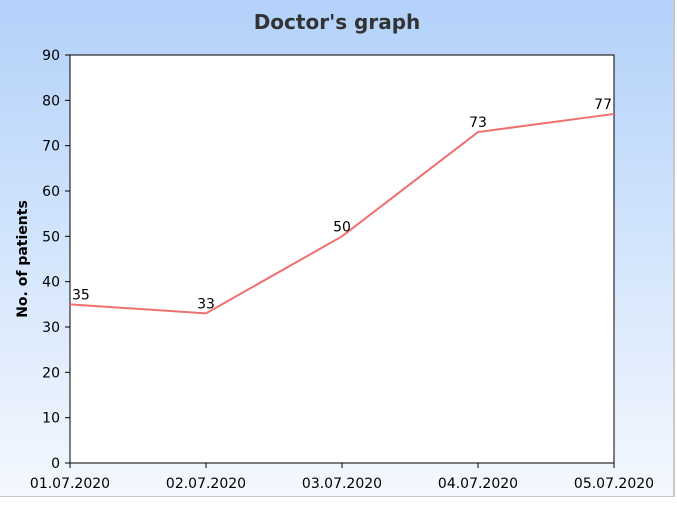 Image resolution: width=677 pixels, height=505 pixels. What do you see at coordinates (51, 419) in the screenshot?
I see `y-tick-label-1: 10` at bounding box center [51, 419].